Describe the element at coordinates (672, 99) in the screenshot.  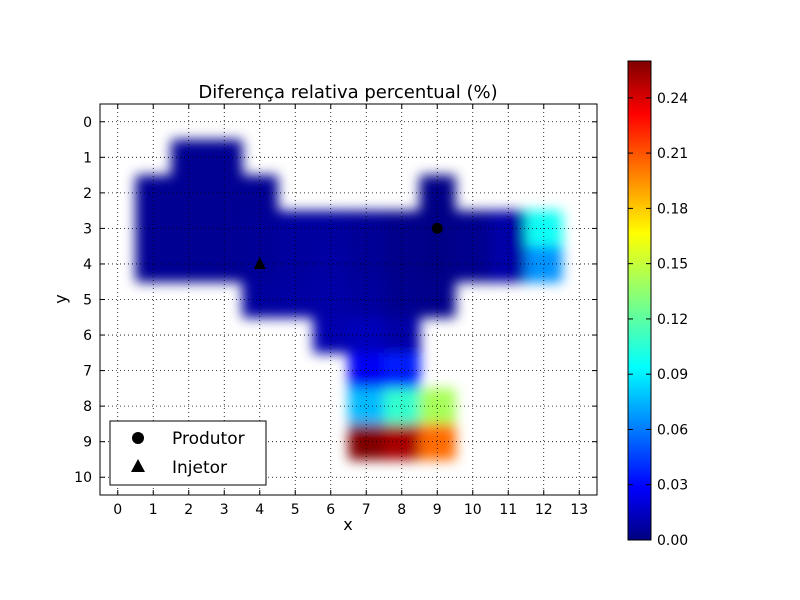
I see `colorbar-tick-label: 0.24` at that location.